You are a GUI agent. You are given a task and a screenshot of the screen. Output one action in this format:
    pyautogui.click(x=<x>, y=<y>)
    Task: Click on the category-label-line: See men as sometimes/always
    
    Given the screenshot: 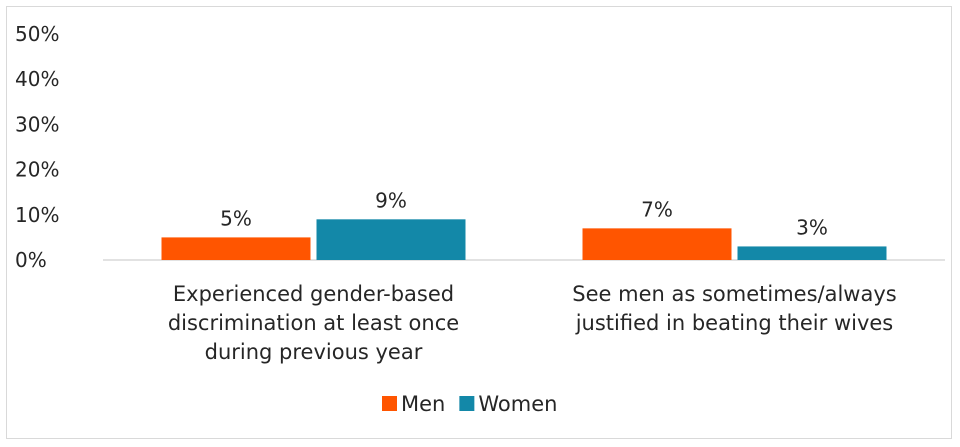 What is the action you would take?
    pyautogui.click(x=734, y=294)
    